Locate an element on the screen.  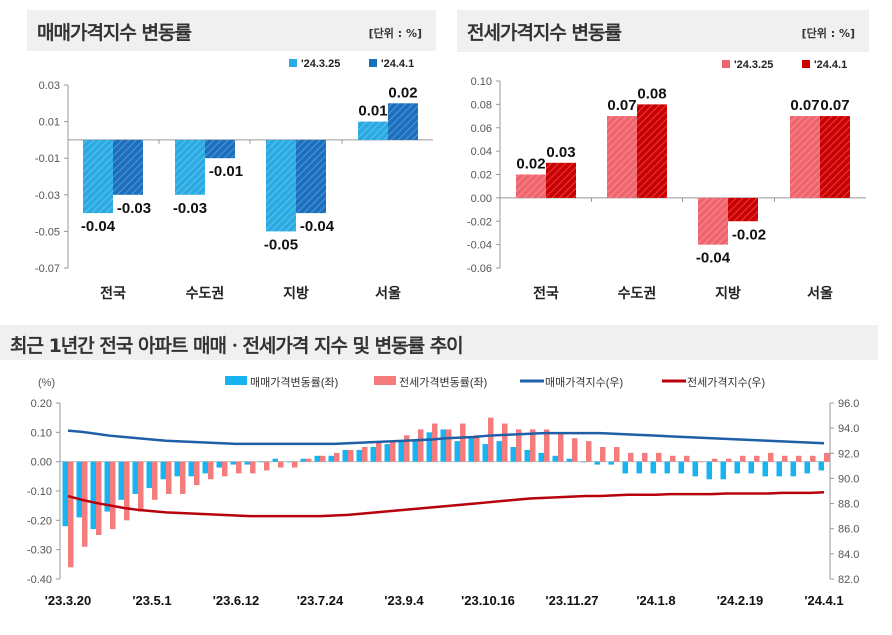
y-tick-label: 0.10 is located at coordinates (481, 82).